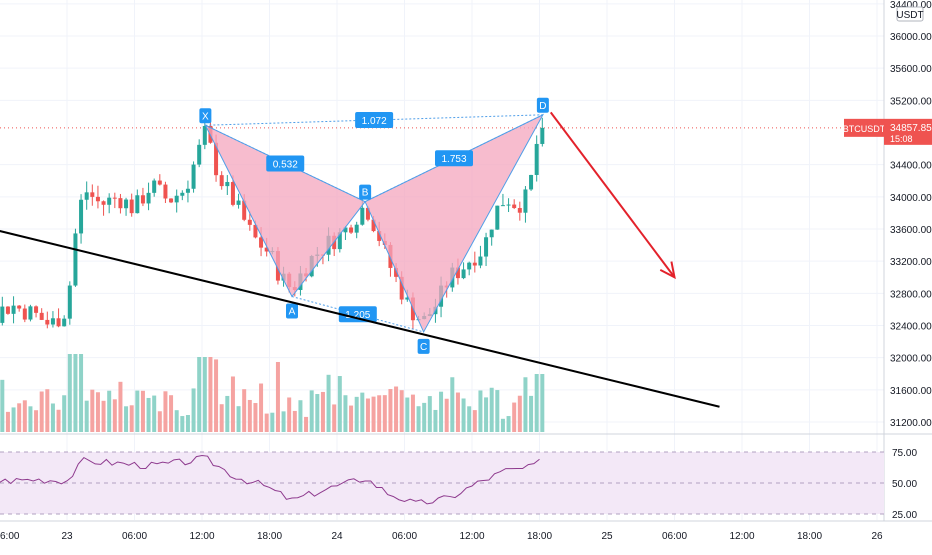 The height and width of the screenshot is (555, 932). What do you see at coordinates (285, 164) in the screenshot?
I see `ratio-label: 0.532` at bounding box center [285, 164].